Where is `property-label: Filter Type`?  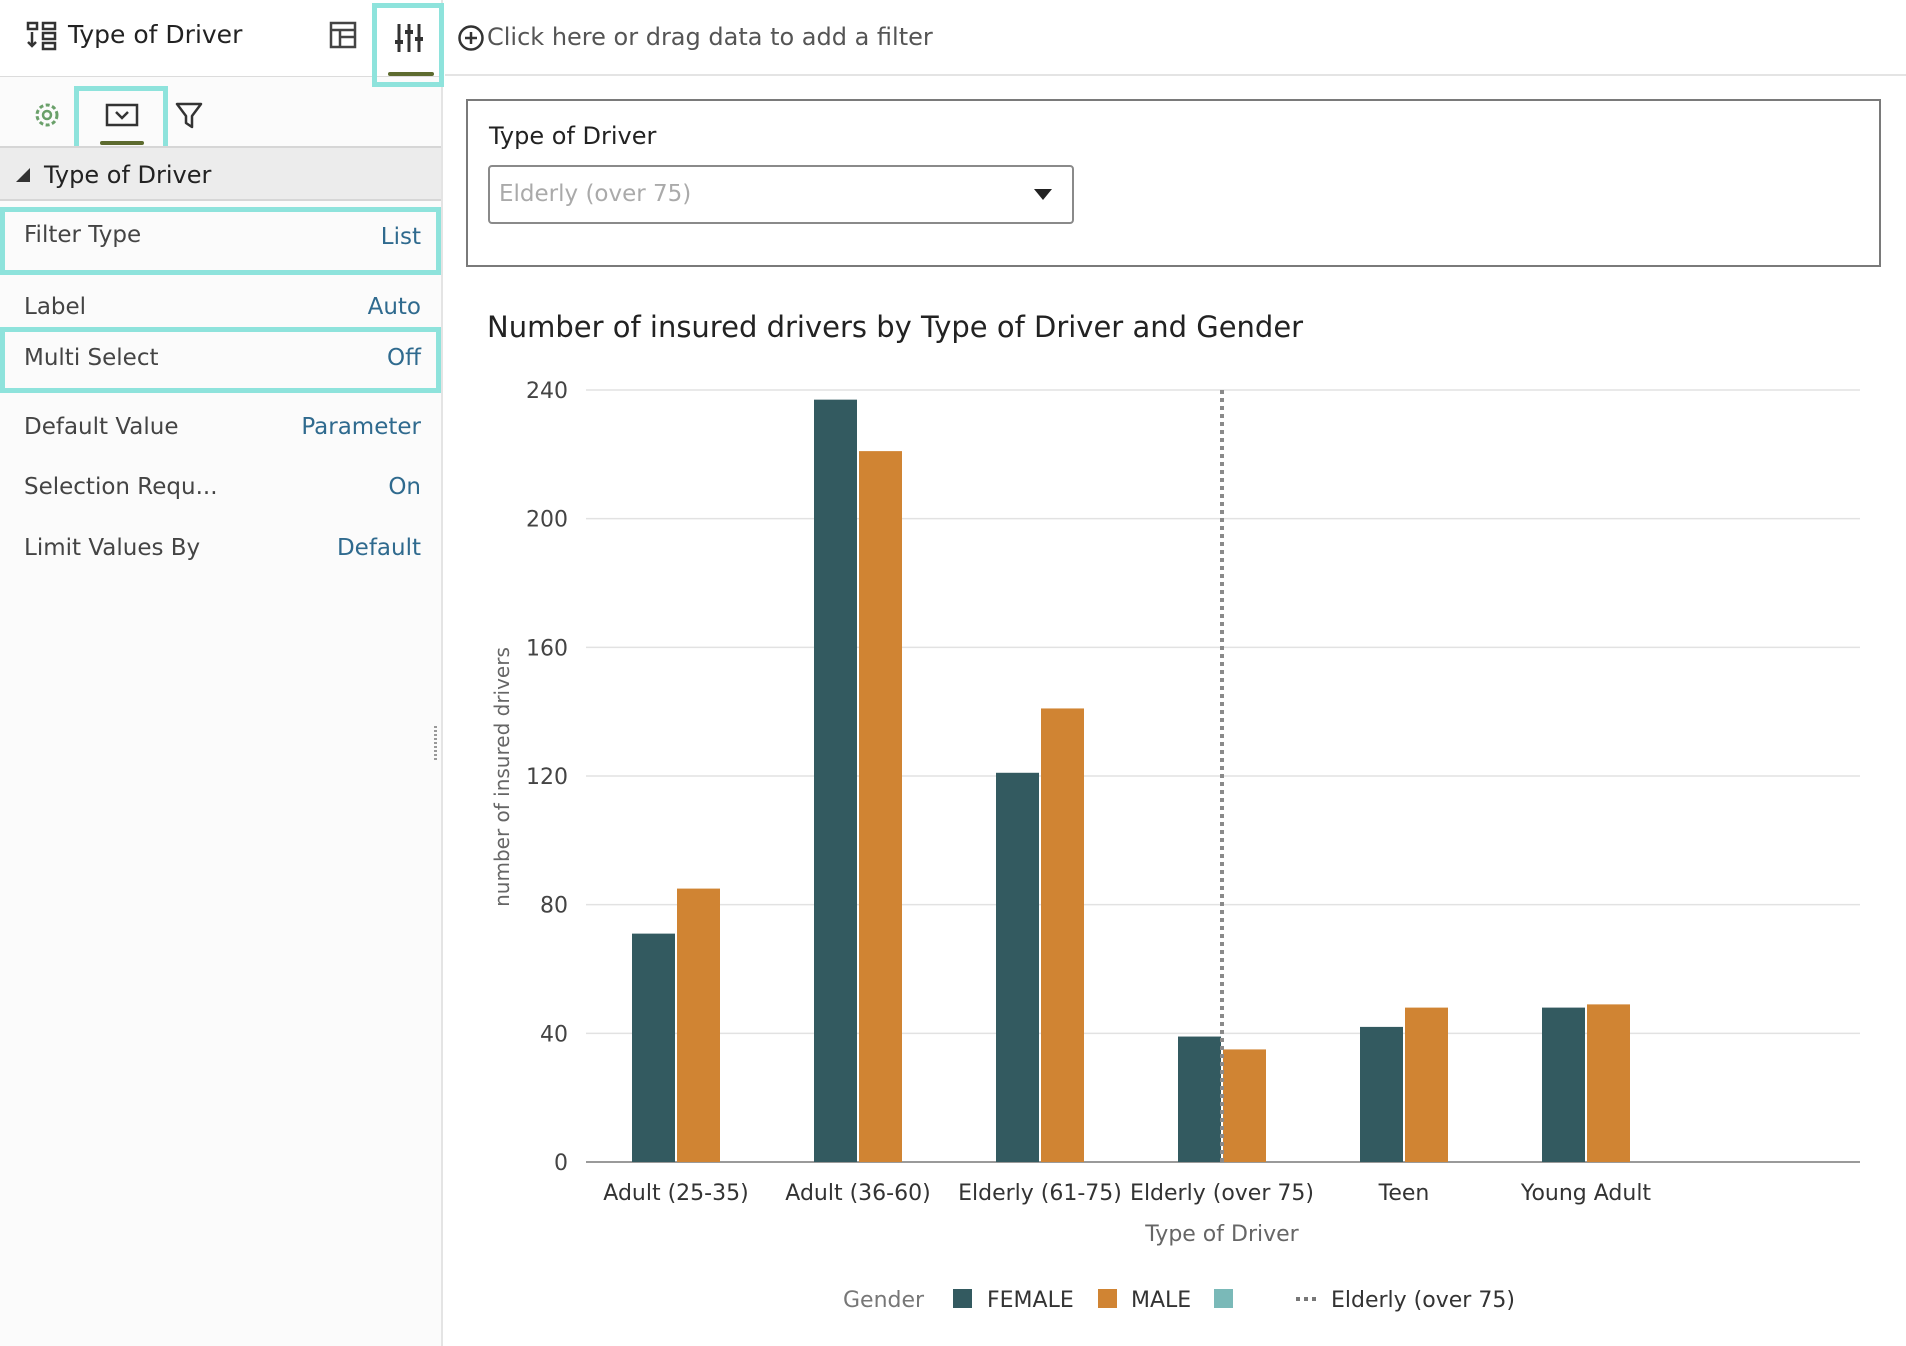
property-label: Filter Type is located at coordinates (83, 235).